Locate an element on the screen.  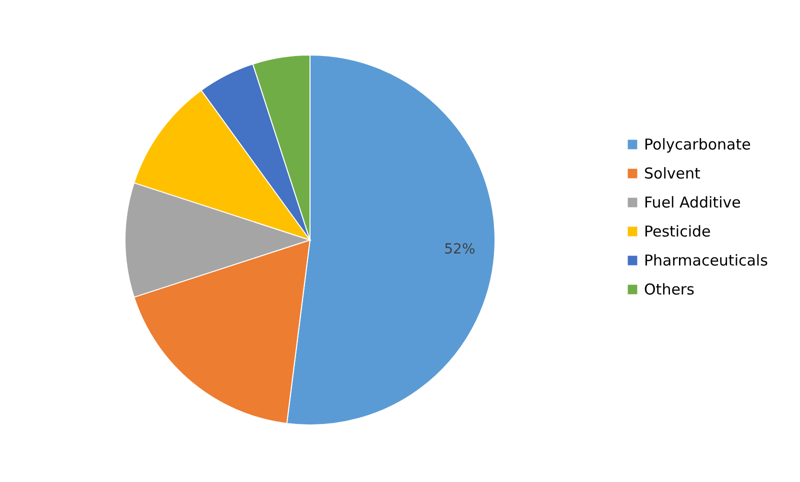
legend-label: Pesticide is located at coordinates (677, 231).